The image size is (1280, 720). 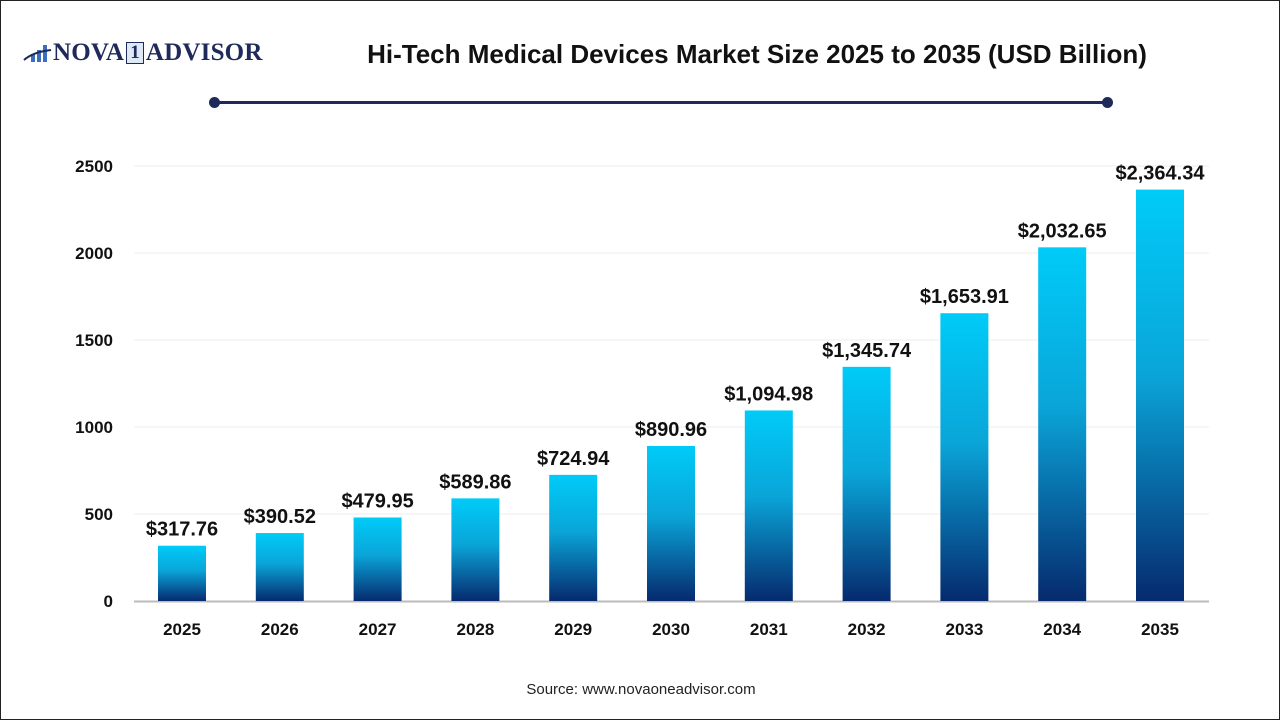 I want to click on x-tick-label: 2031, so click(x=769, y=629).